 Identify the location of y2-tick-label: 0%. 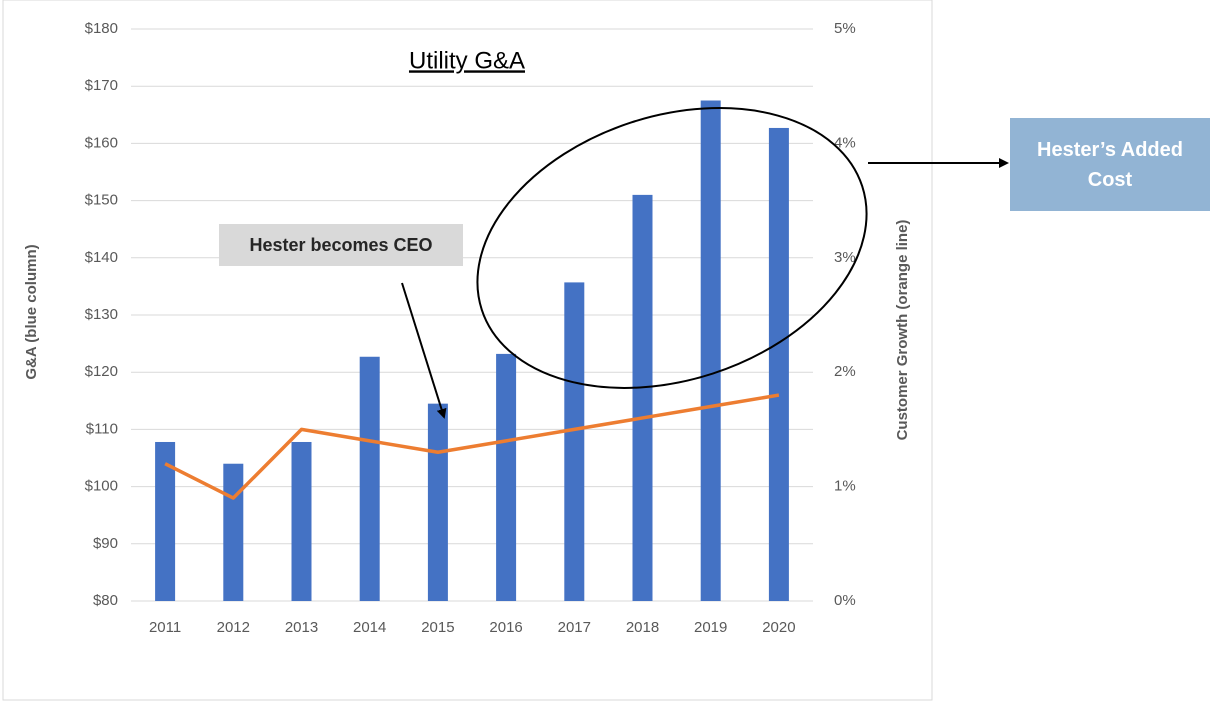
(845, 600).